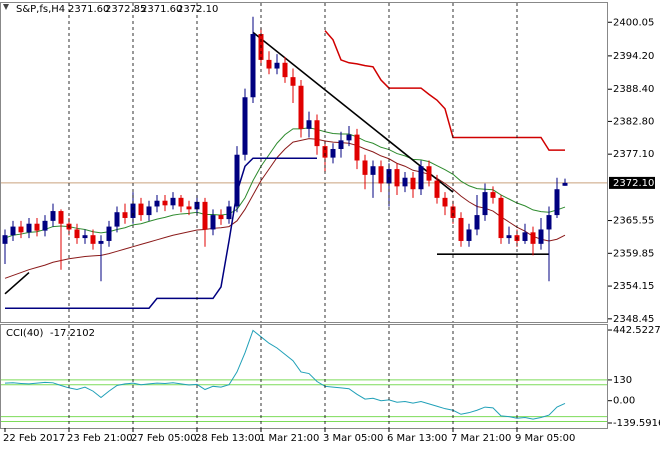 This screenshot has width=660, height=450. Describe the element at coordinates (100, 438) in the screenshot. I see `x-tick-label: 23 Feb 21:00` at that location.